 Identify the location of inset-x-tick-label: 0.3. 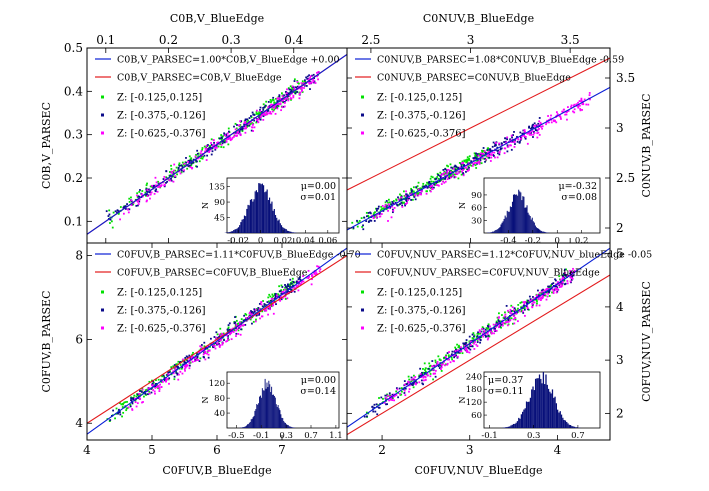
(286, 436).